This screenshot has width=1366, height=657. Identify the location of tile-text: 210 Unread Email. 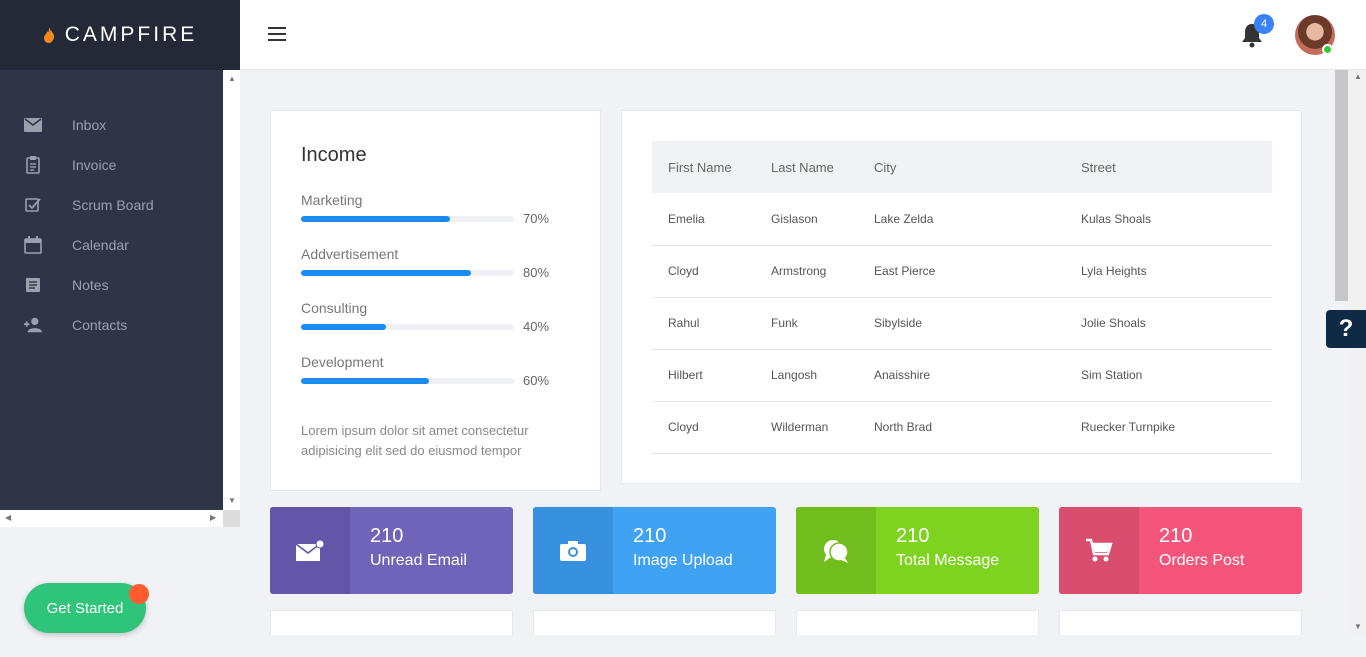
(408, 550).